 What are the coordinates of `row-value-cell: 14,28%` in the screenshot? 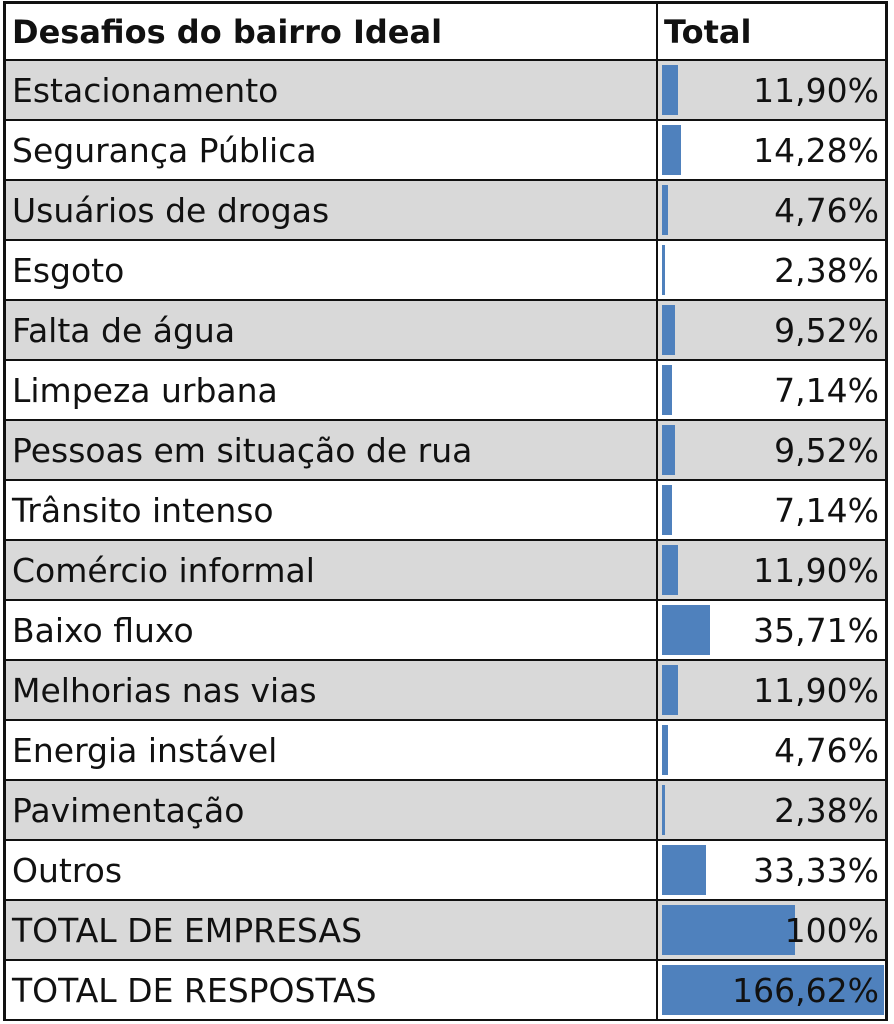 It's located at (771, 150).